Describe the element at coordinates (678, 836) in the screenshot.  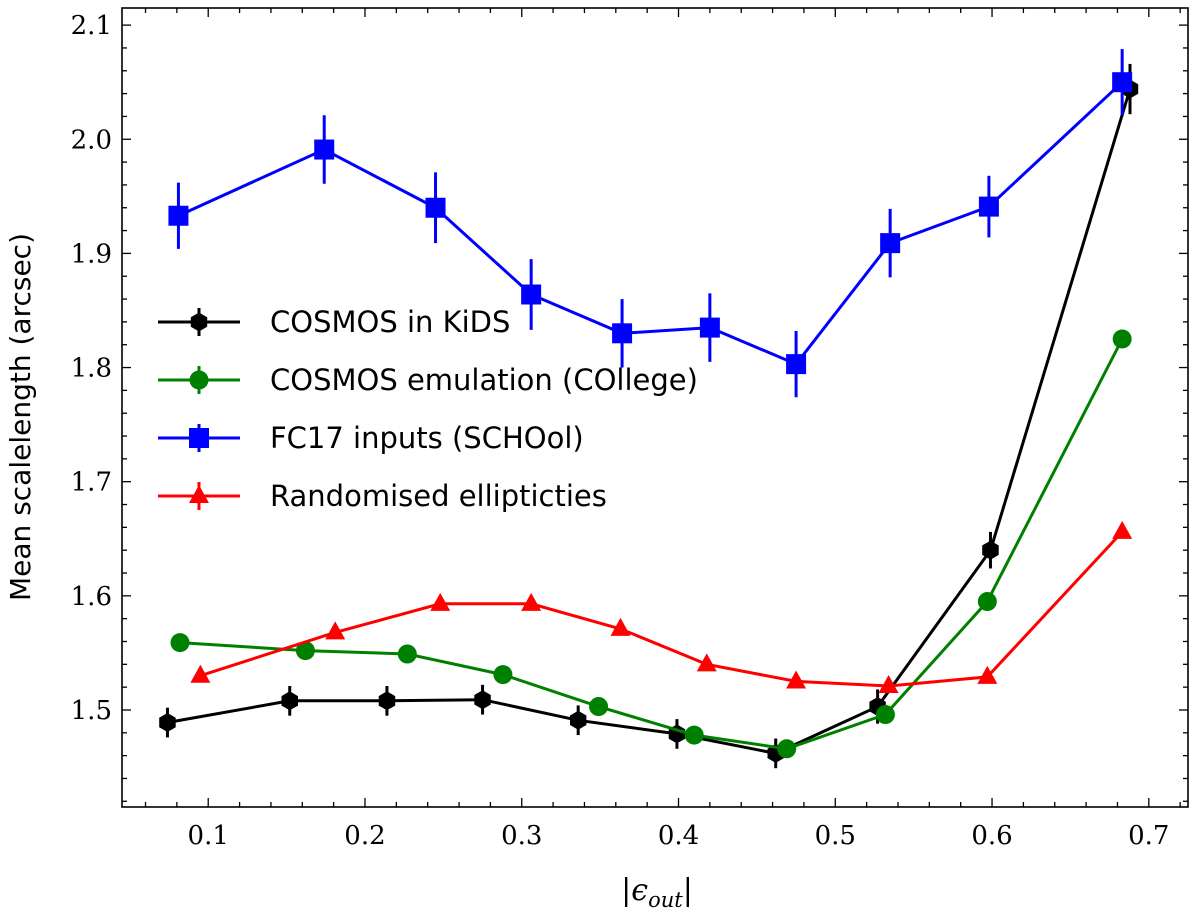
I see `x-tick-label: 0.4` at that location.